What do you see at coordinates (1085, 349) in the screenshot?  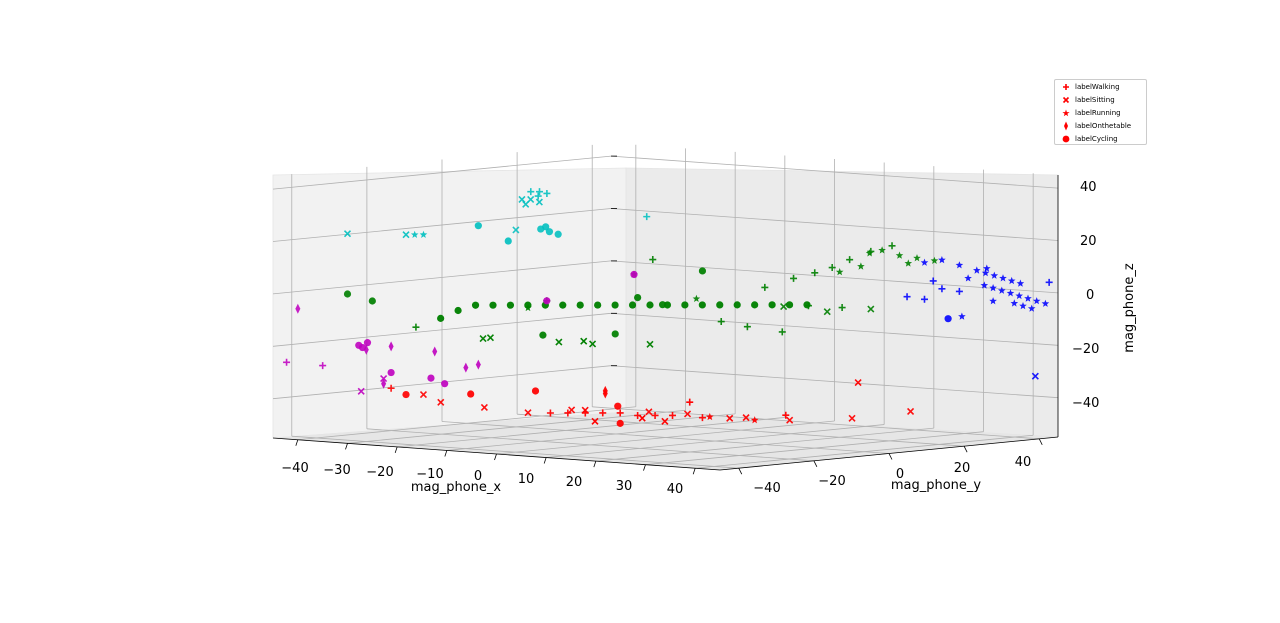 I see `z-tick-label: −20` at bounding box center [1085, 349].